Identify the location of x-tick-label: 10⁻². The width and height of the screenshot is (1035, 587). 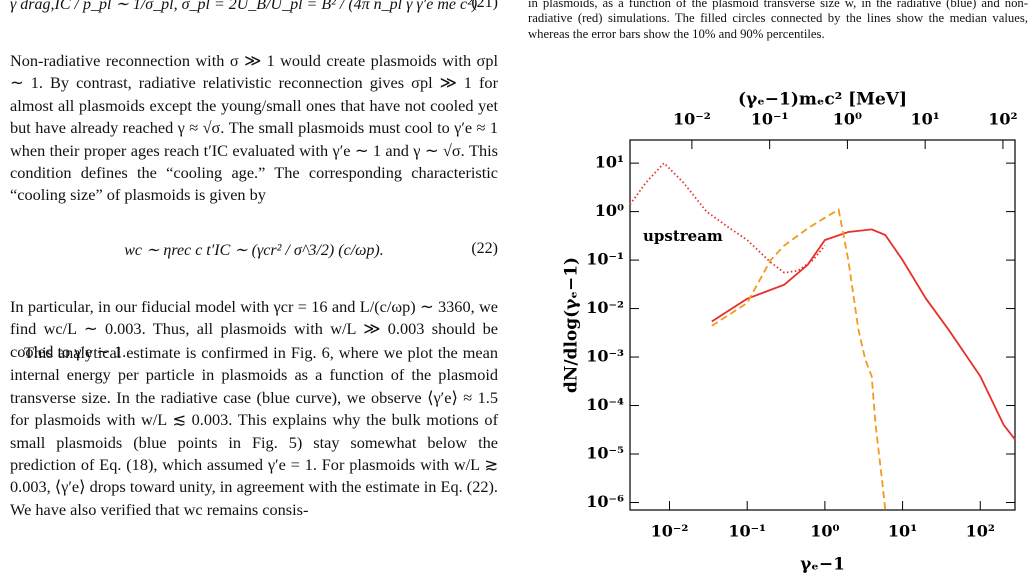
(670, 531).